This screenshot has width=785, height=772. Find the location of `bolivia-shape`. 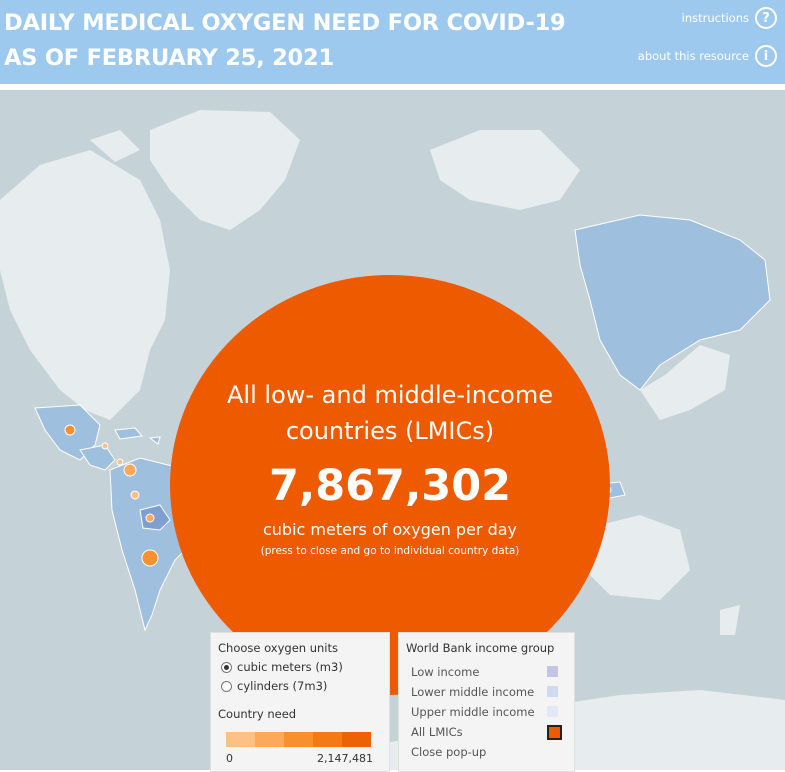

bolivia-shape is located at coordinates (155, 517).